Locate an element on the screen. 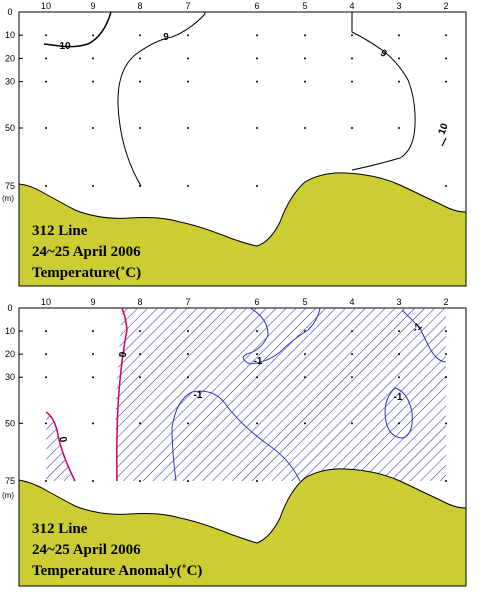  contour-label-minus1-ring: -1 is located at coordinates (398, 397).